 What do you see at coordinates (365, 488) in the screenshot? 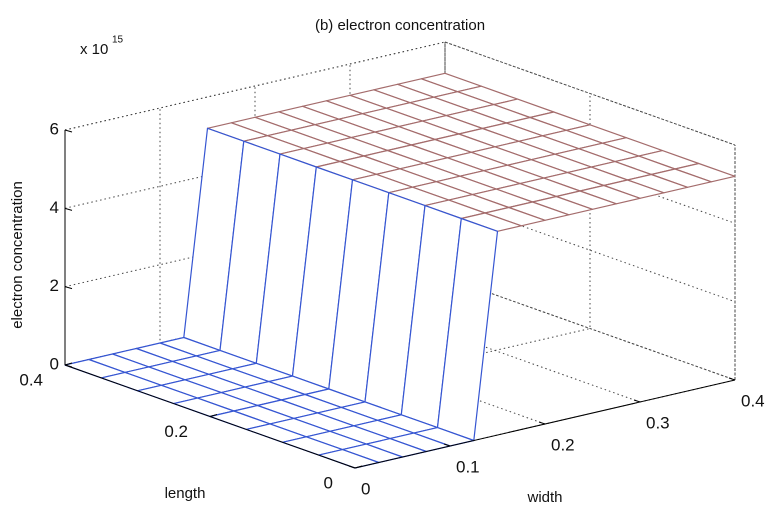
I see `x-tick-label: 0` at bounding box center [365, 488].